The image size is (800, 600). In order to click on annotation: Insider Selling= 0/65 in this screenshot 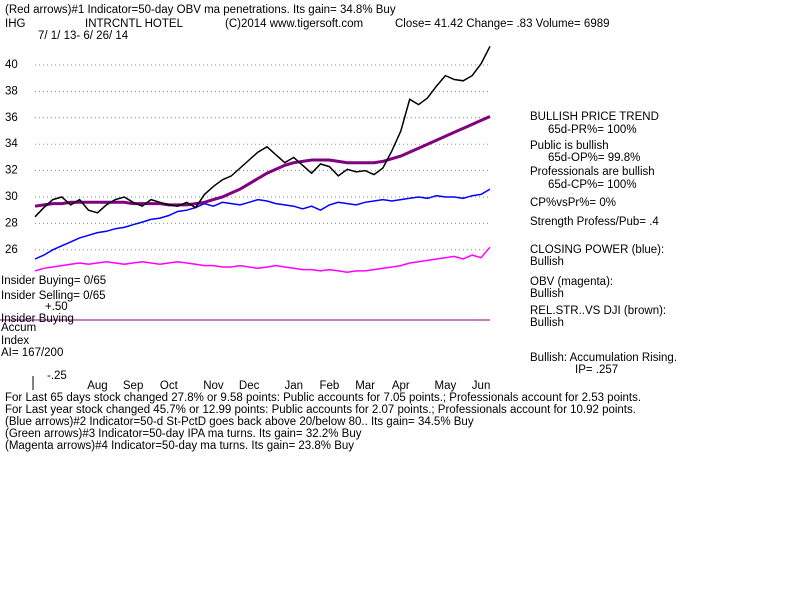, I will do `click(53, 296)`.